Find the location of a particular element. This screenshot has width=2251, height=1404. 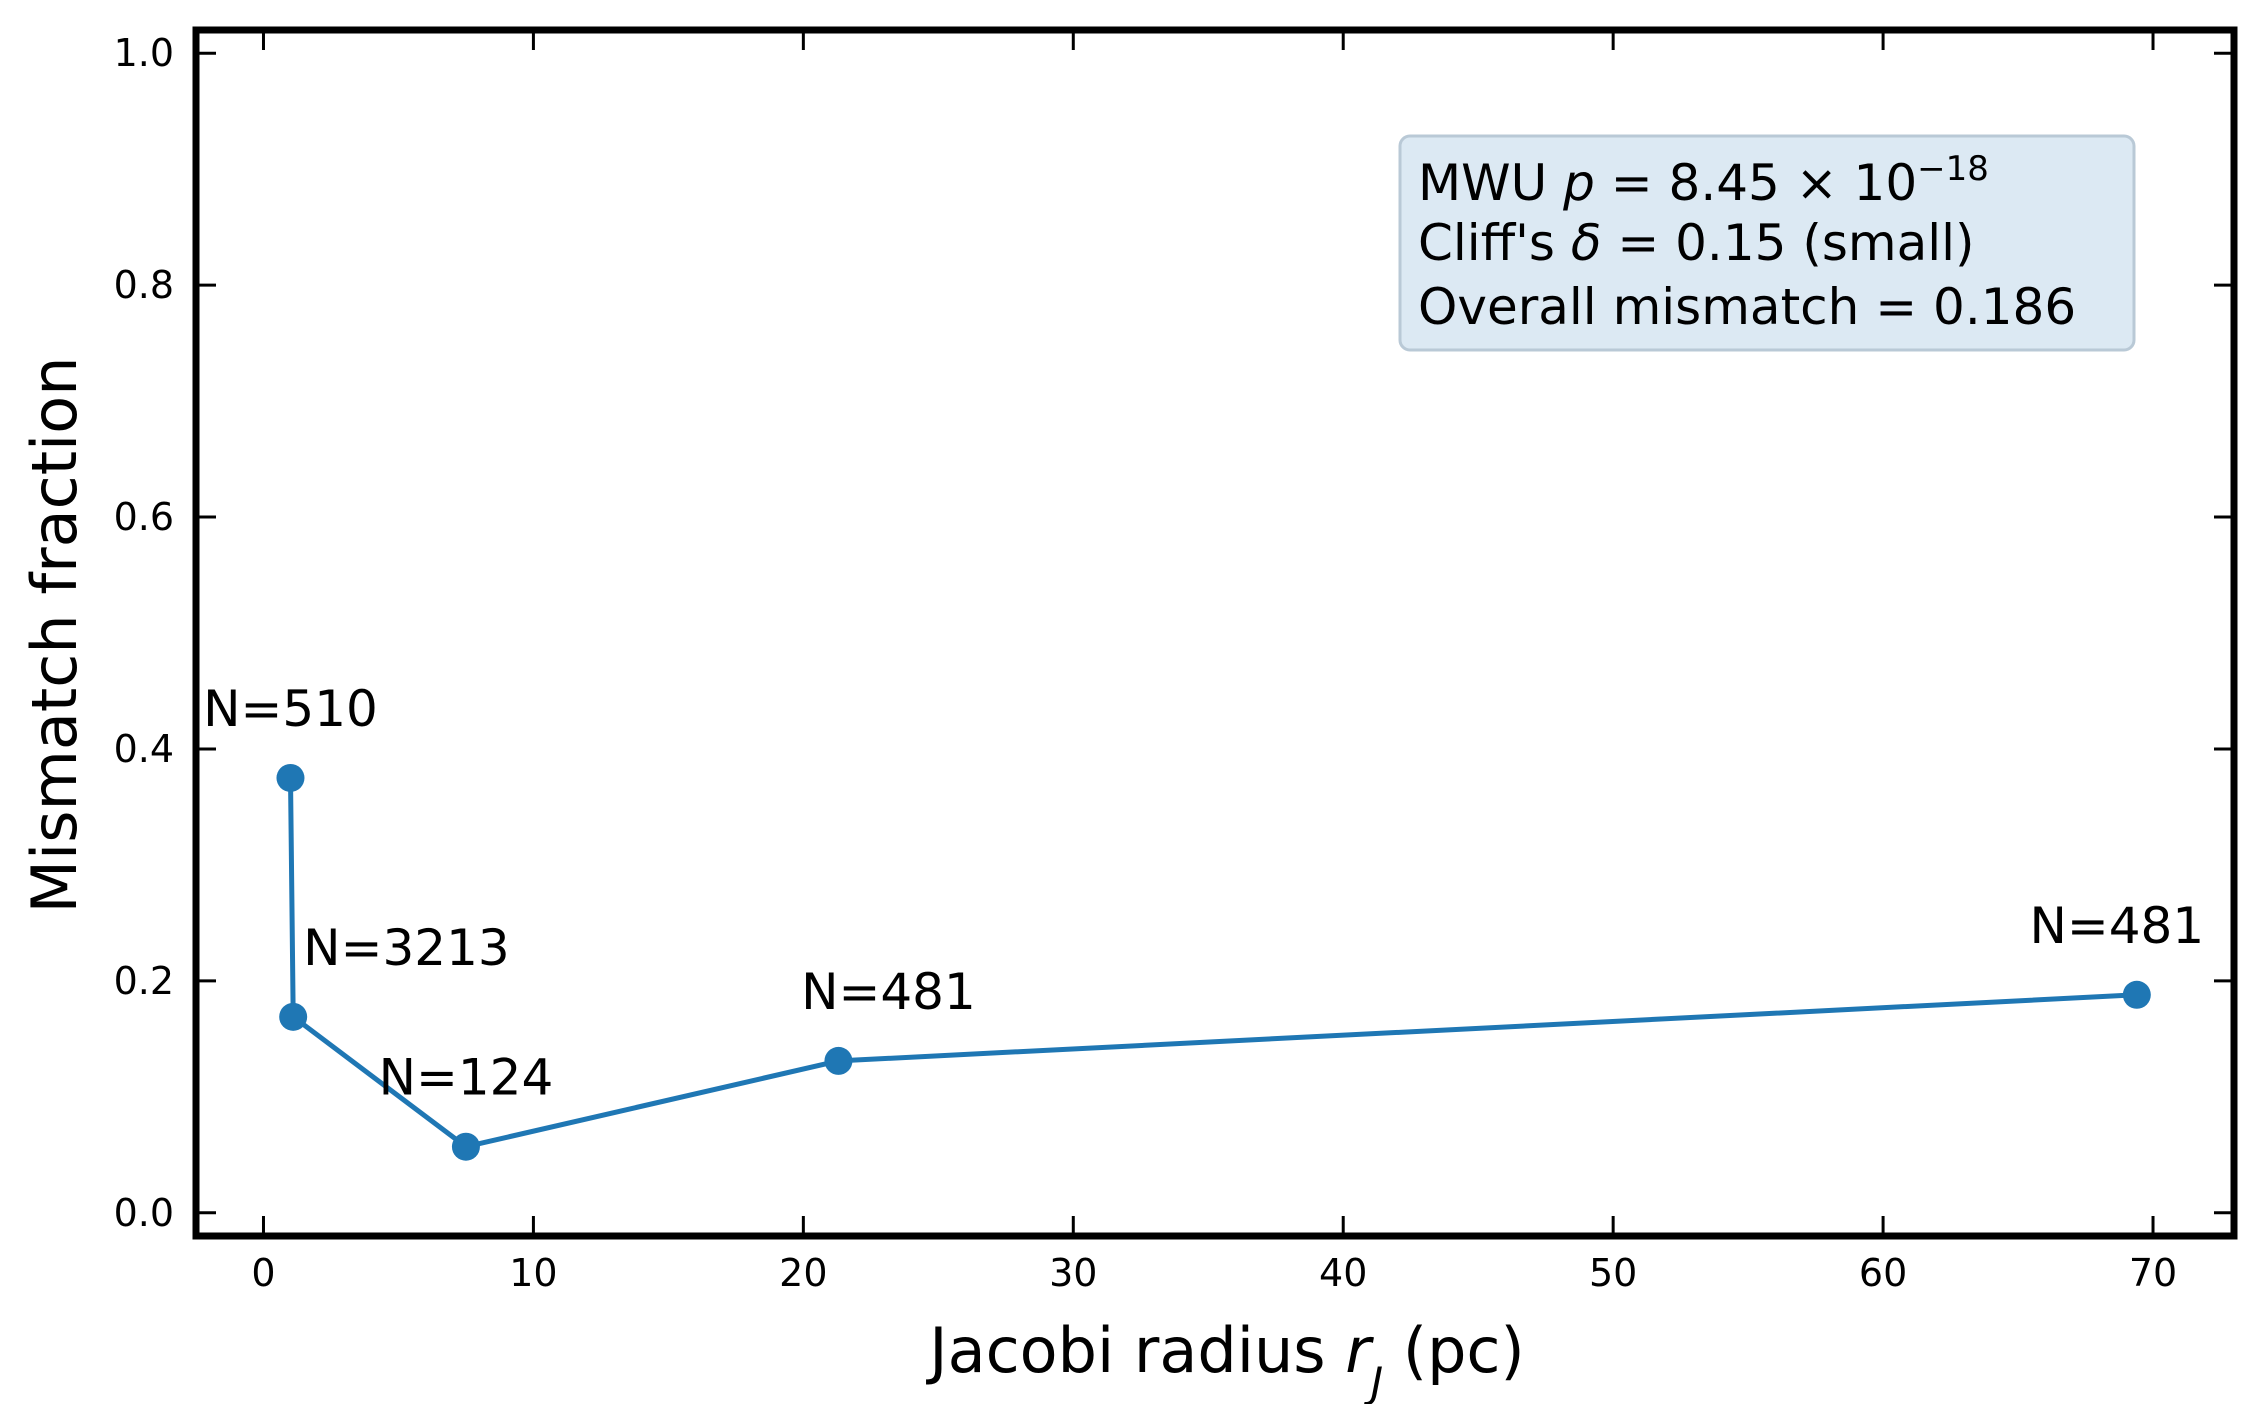

stats-box-background is located at coordinates (1767, 243).